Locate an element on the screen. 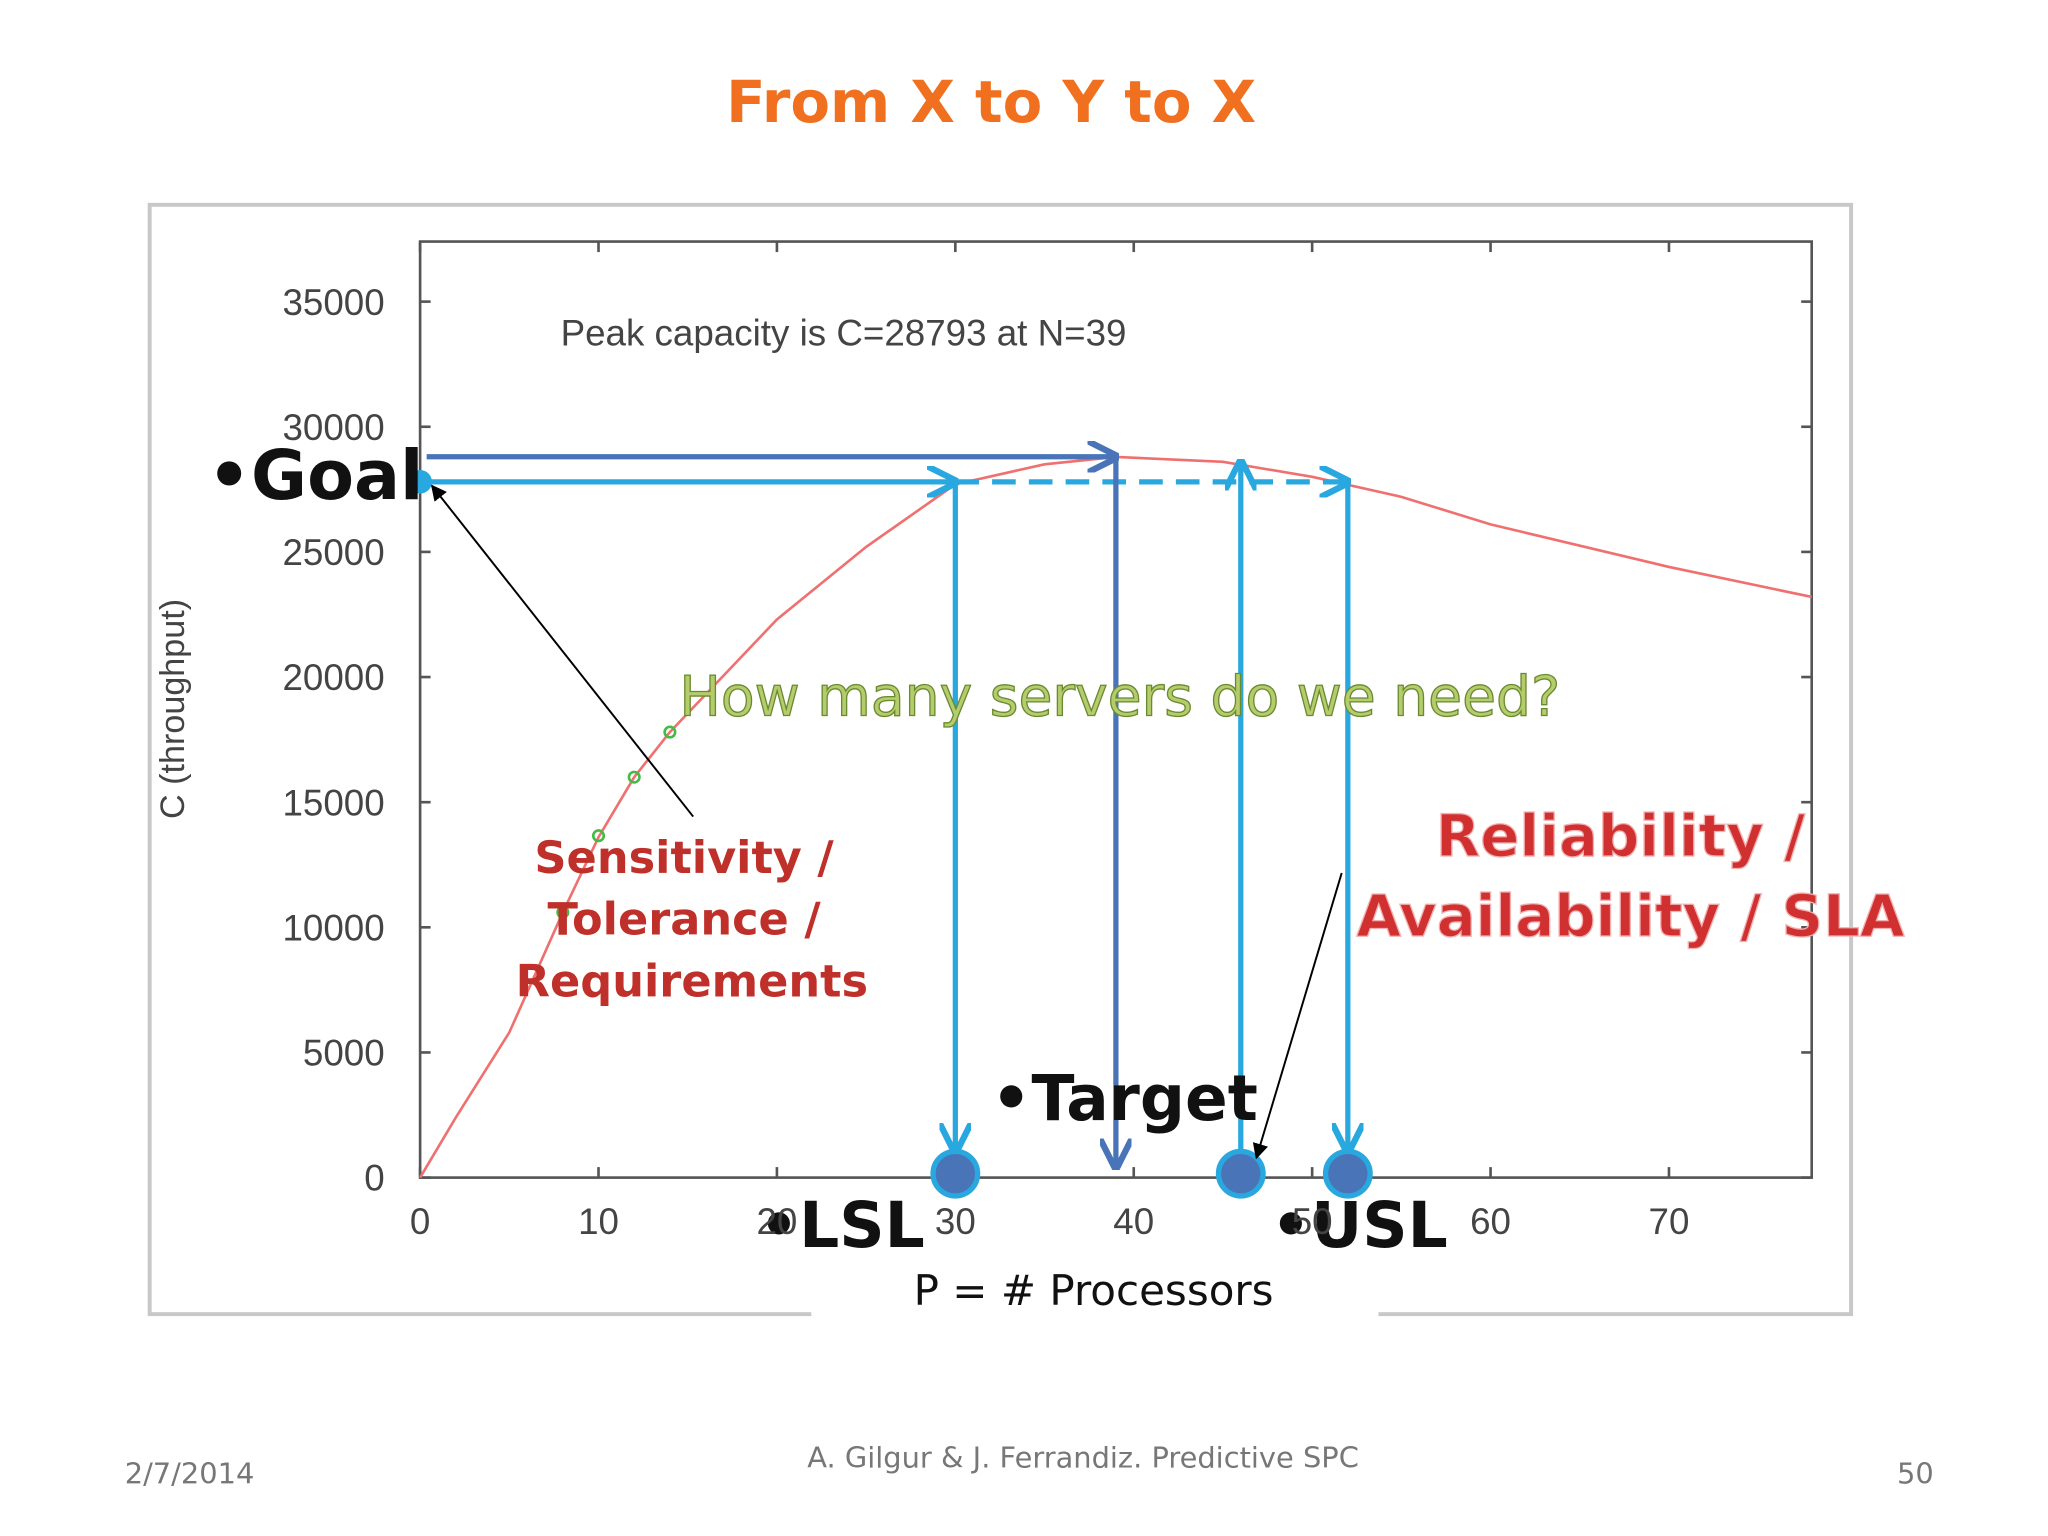 The width and height of the screenshot is (2048, 1536). note-line: Availability / SLA is located at coordinates (1630, 916).